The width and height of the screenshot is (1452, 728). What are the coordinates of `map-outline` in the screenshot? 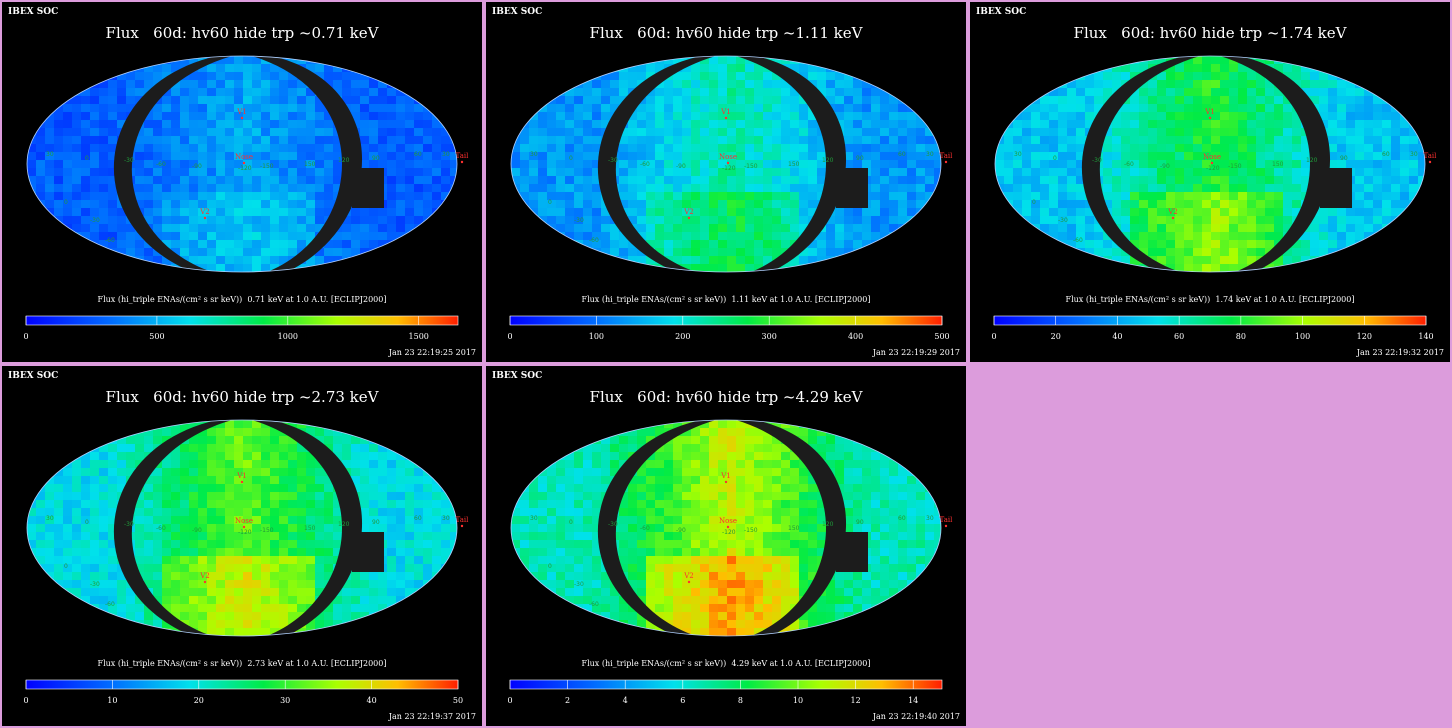 It's located at (1210, 164).